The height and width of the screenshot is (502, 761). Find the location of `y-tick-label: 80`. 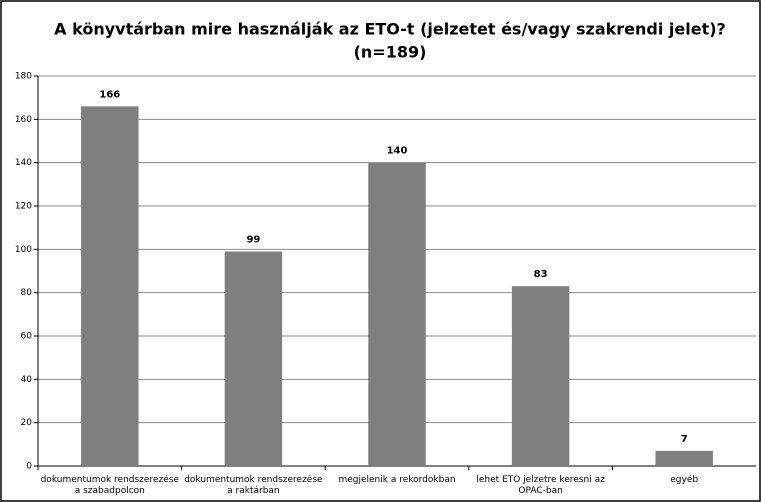

y-tick-label: 80 is located at coordinates (27, 293).